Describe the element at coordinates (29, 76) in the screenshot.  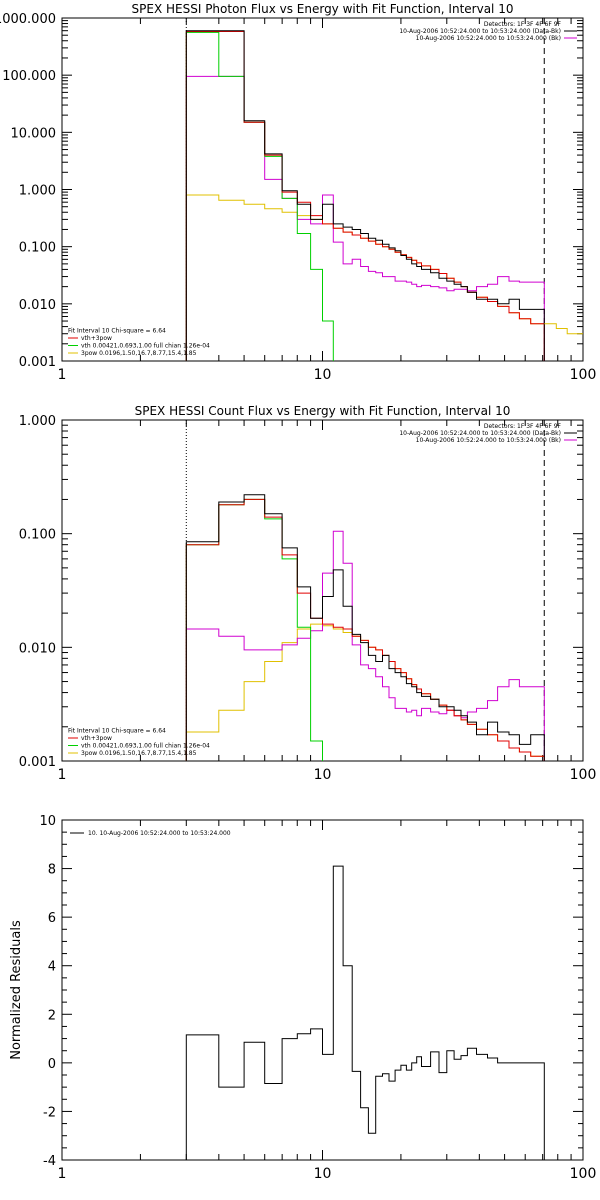
I see `y-tick-label: 100.000` at that location.